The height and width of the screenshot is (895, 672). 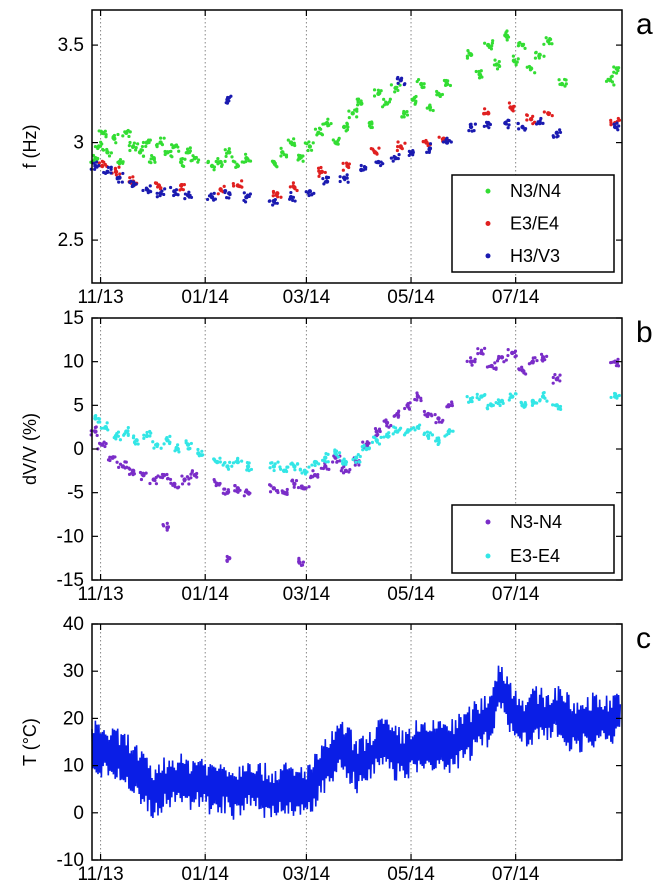 What do you see at coordinates (488, 556) in the screenshot?
I see `panel-b-legend-marker` at bounding box center [488, 556].